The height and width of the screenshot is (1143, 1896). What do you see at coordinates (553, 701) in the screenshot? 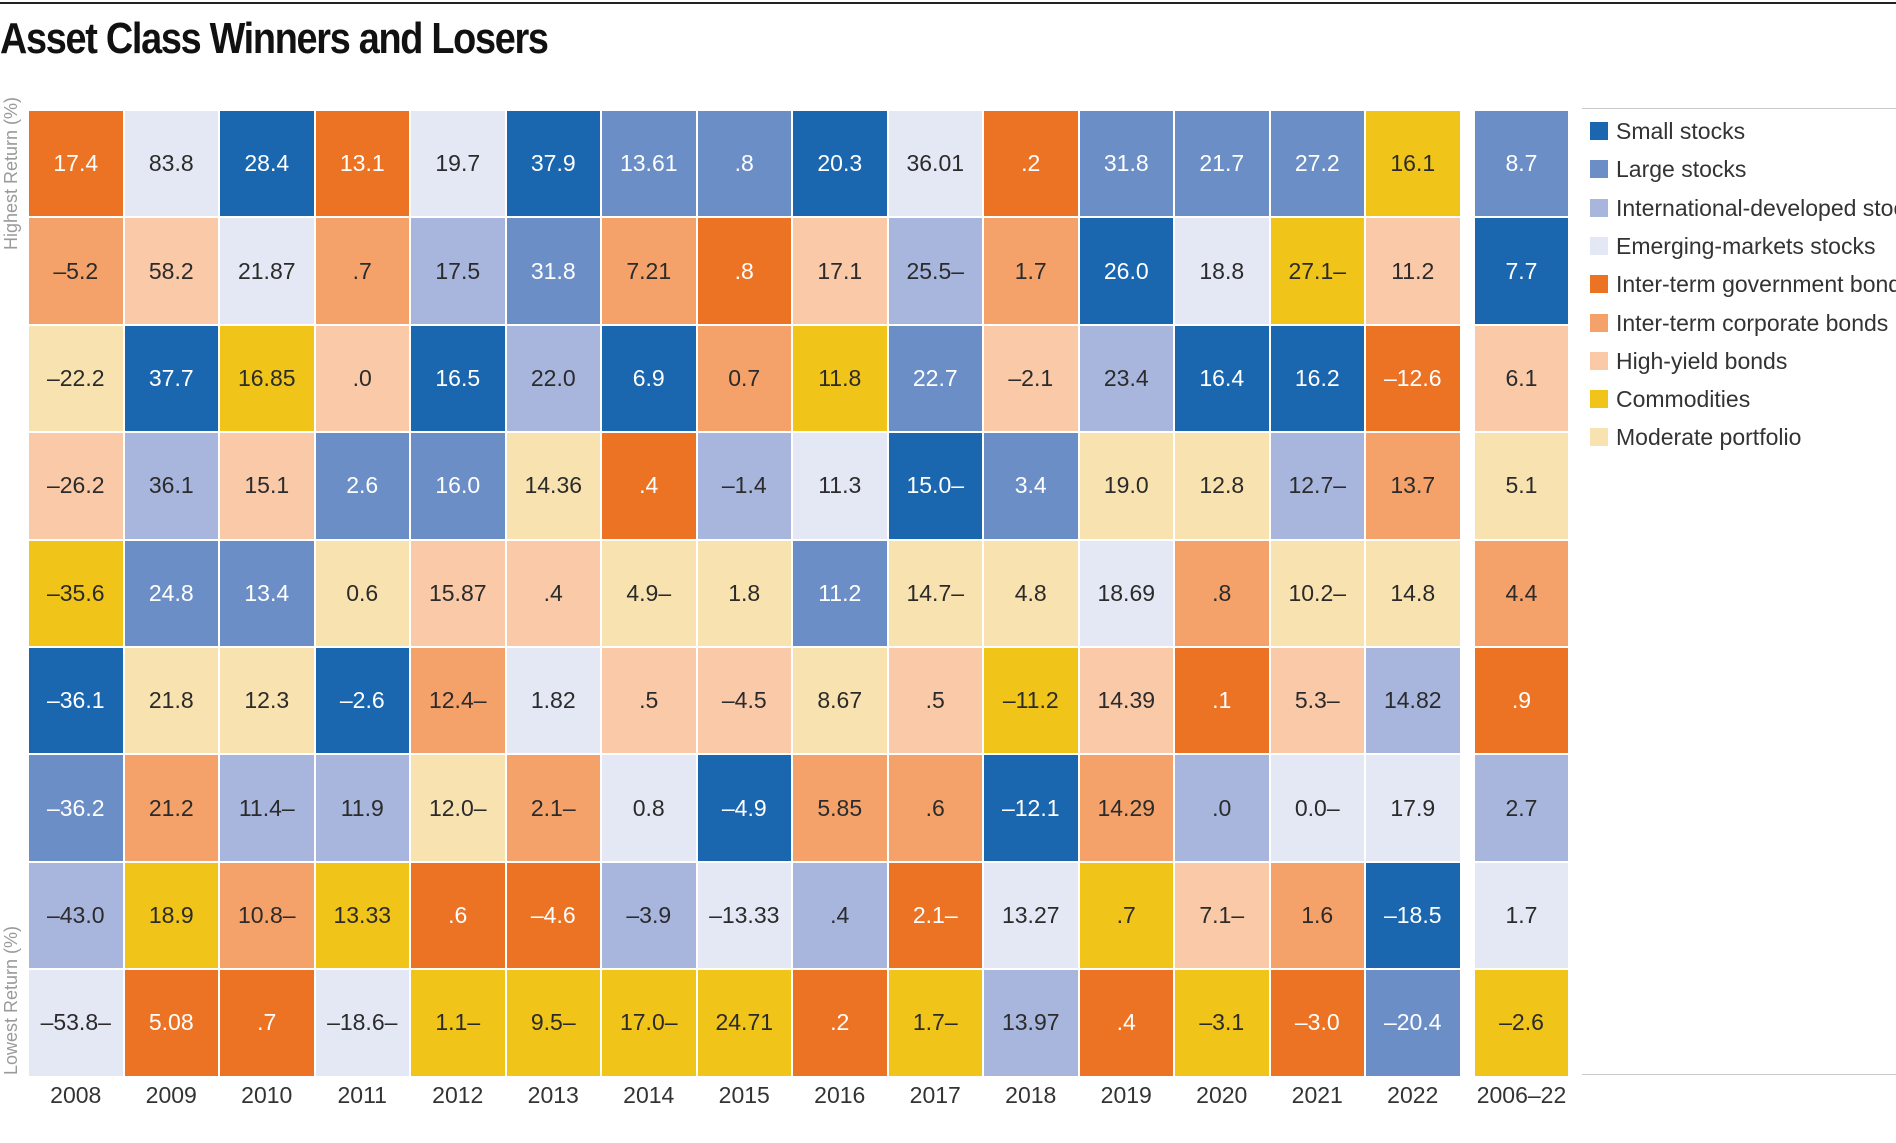
I see `grid-cell: 1.82` at bounding box center [553, 701].